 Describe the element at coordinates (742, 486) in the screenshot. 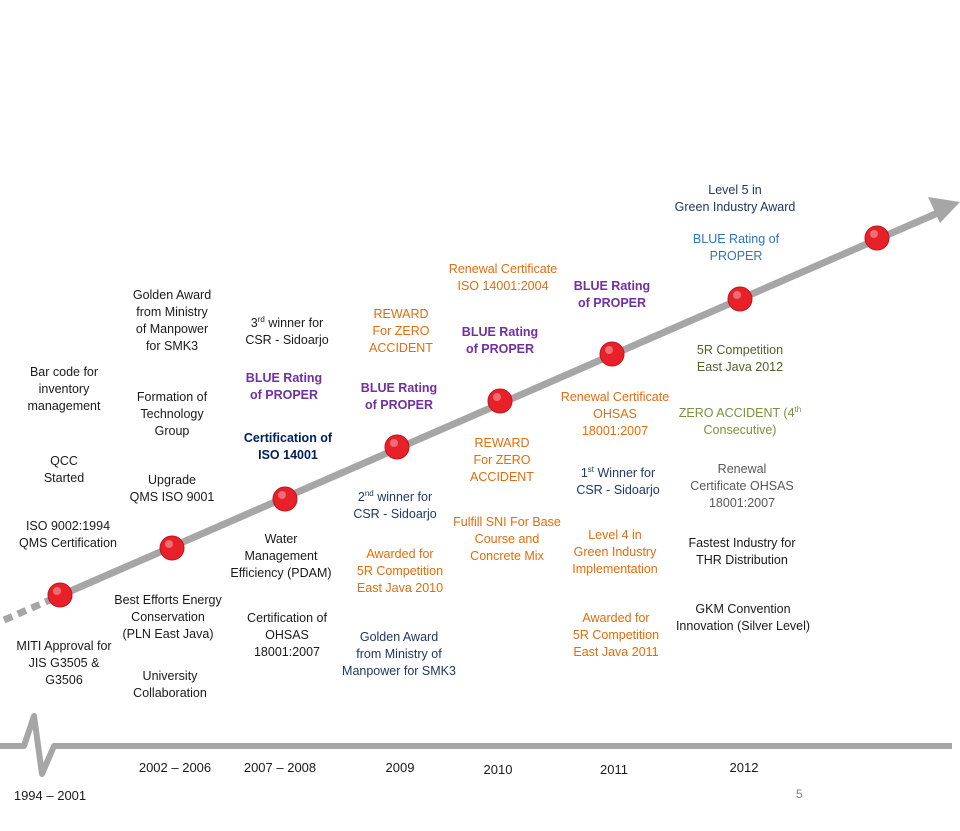

I see `label-renewal-ohsas-2012: Renewal Certificate OHSAS 18001:2007` at that location.